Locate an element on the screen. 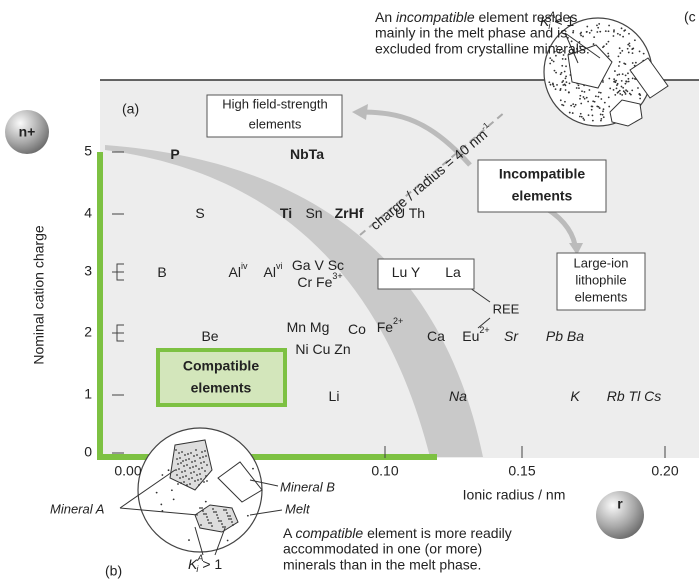  element: Pb Ba is located at coordinates (565, 336).